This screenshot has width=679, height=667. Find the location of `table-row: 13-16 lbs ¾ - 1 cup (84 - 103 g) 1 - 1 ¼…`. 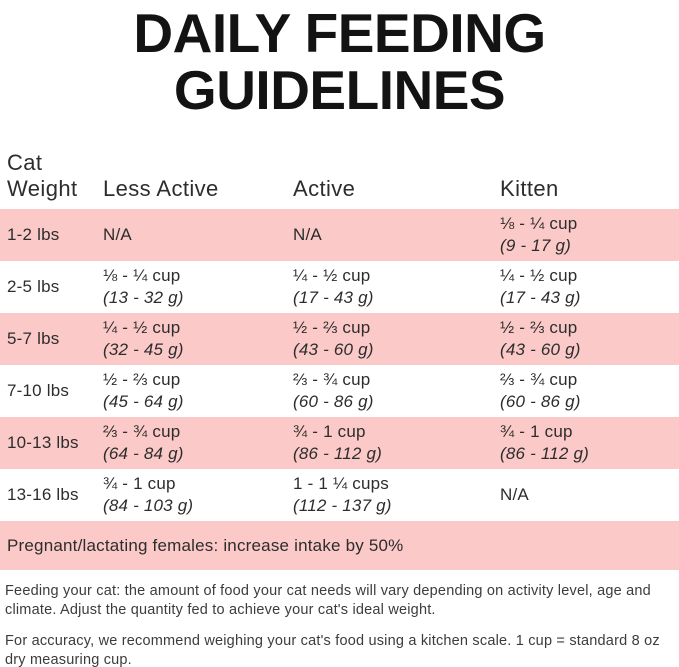

table-row: 13-16 lbs ¾ - 1 cup (84 - 103 g) 1 - 1 ¼… is located at coordinates (339, 495).